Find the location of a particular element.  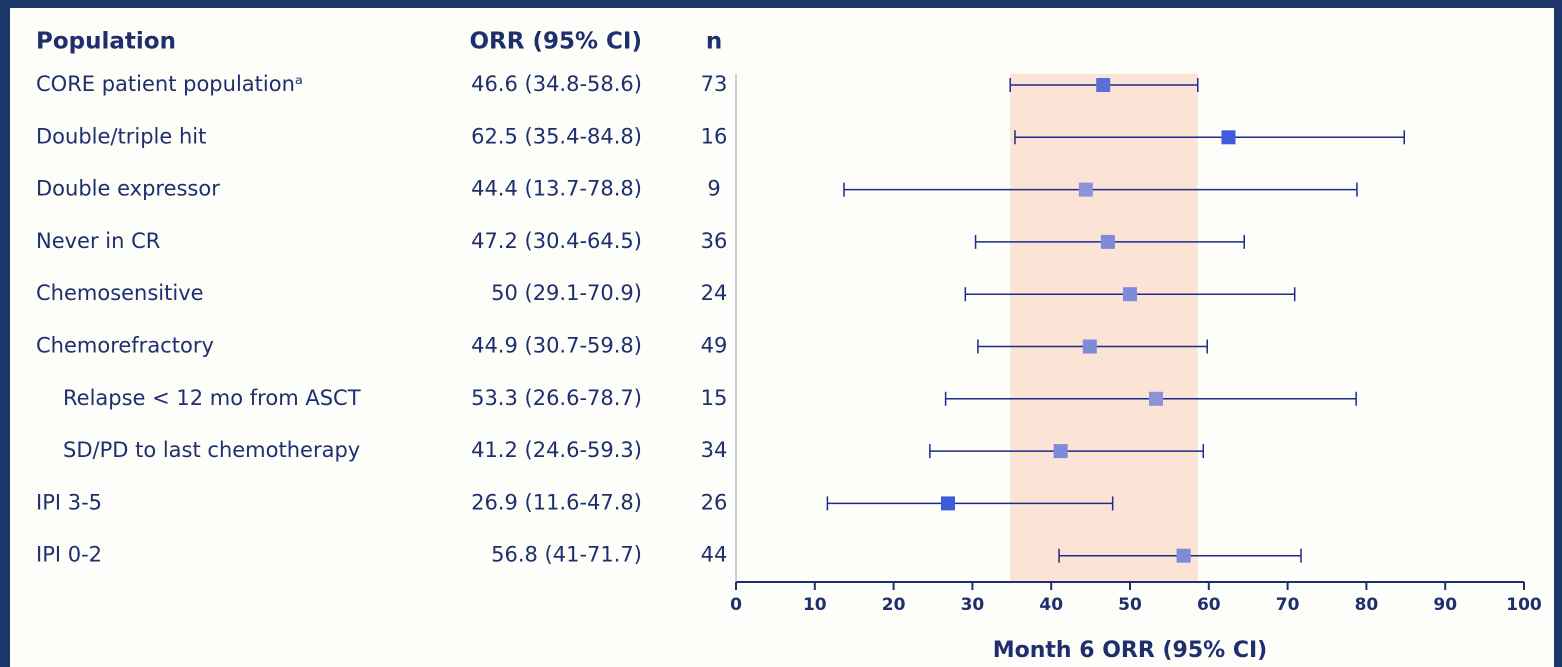

n-label: 9 is located at coordinates (713, 189).